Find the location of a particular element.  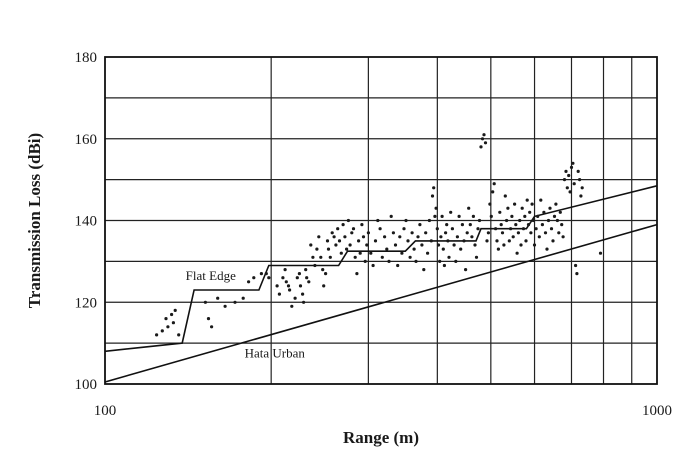

annotation-label: Hata Urban is located at coordinates (275, 352).